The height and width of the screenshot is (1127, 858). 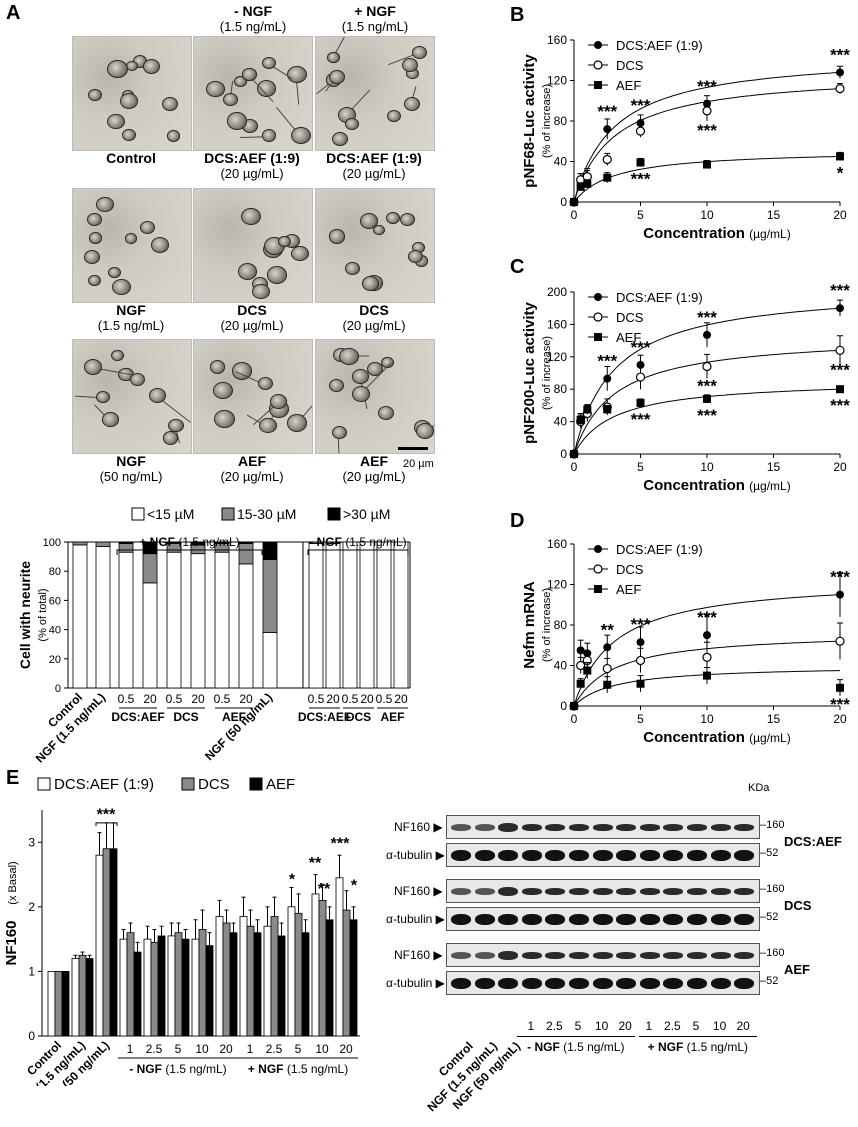 I want to click on y-axis-unit: (% of increase), so click(x=547, y=373).